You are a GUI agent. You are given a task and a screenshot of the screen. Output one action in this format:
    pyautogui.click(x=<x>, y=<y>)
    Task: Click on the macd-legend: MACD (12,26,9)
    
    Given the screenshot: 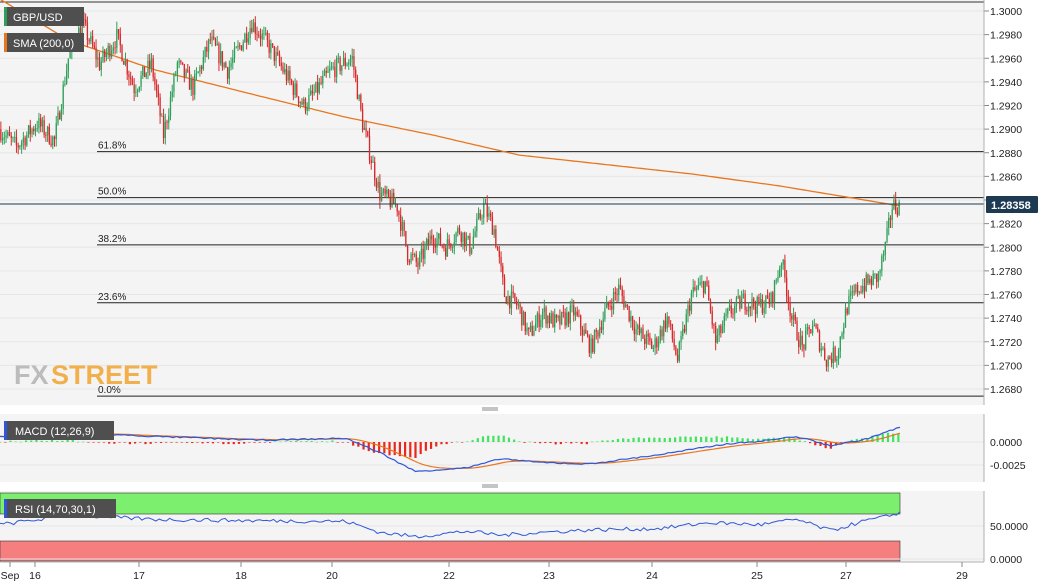 What is the action you would take?
    pyautogui.click(x=59, y=430)
    